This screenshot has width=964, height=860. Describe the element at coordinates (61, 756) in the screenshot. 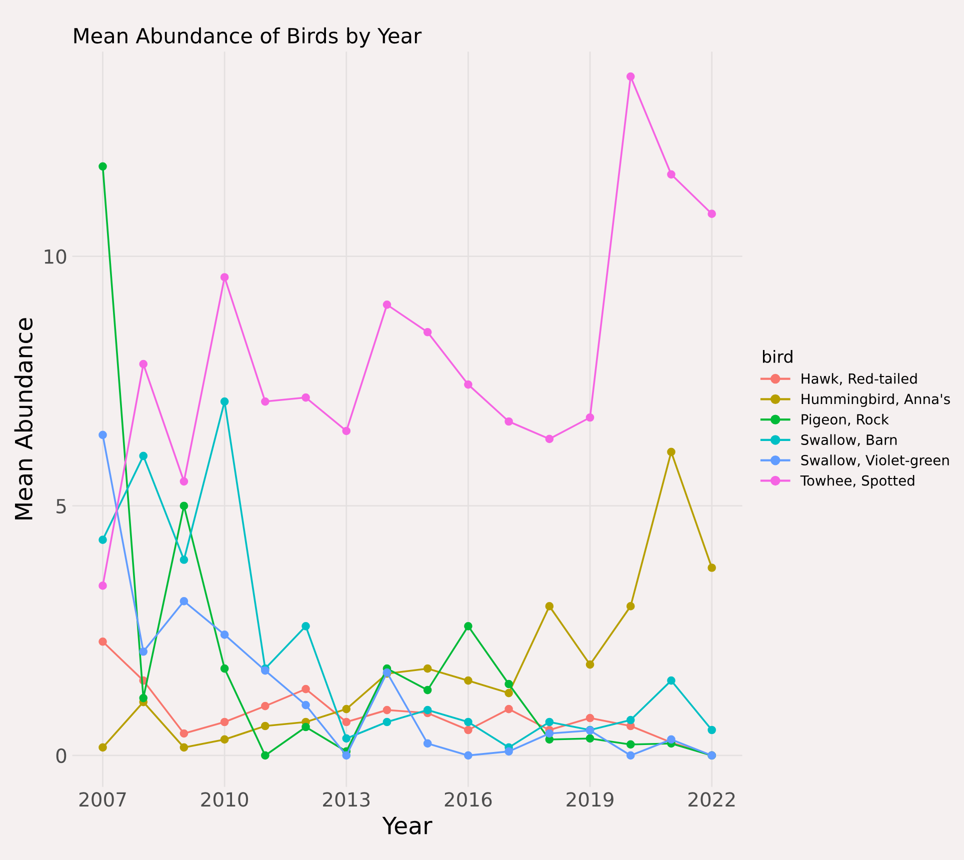

I see `y-tick-label: 0` at that location.